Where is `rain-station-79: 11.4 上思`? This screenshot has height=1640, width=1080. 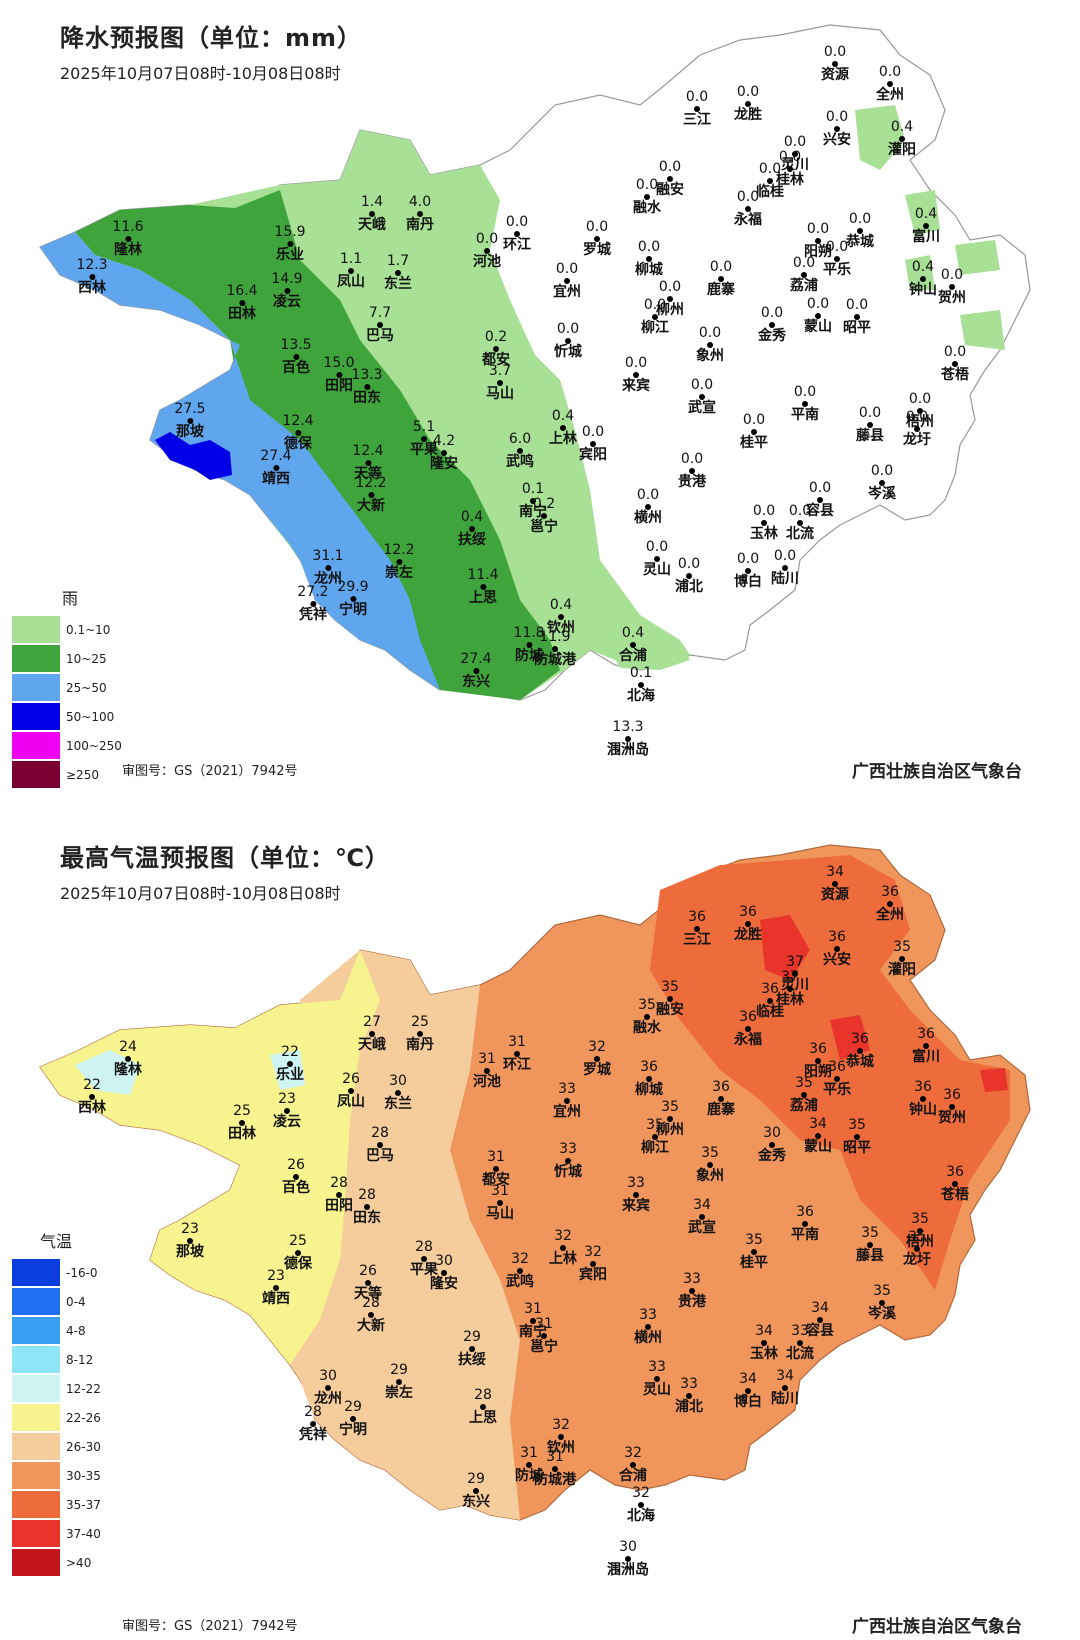
rain-station-79: 11.4 上思 is located at coordinates (482, 587).